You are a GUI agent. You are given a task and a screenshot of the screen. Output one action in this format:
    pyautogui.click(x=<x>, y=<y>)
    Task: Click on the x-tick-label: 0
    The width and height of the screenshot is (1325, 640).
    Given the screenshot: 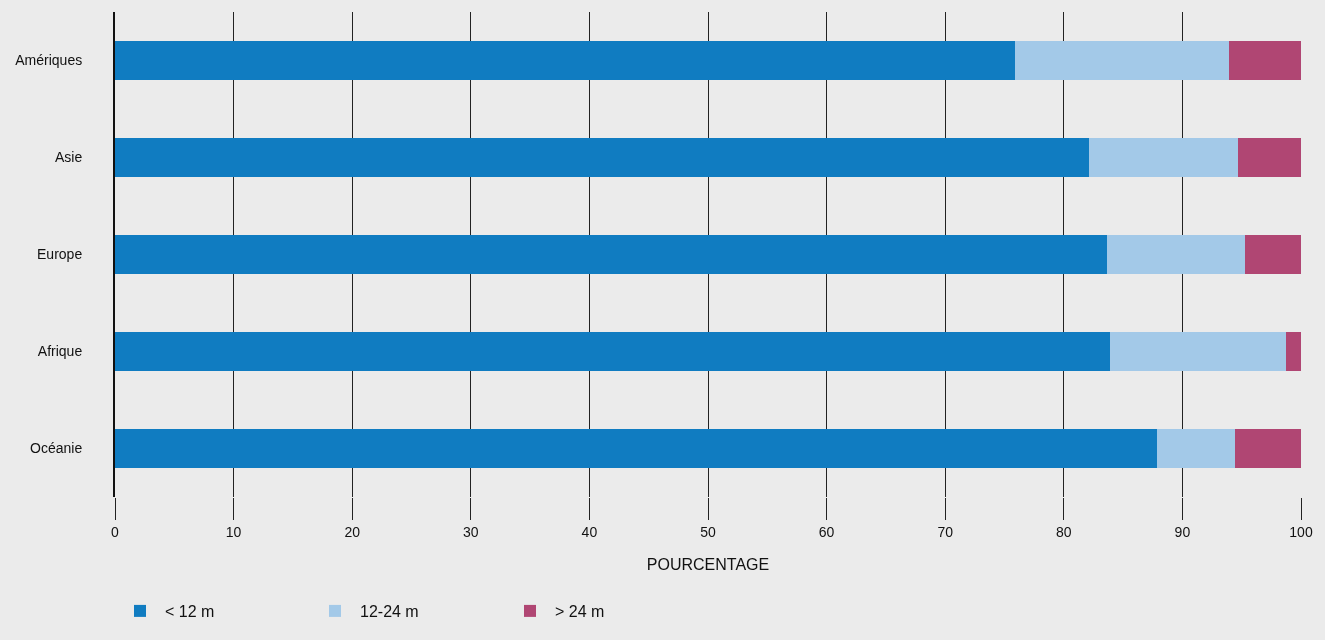 What is the action you would take?
    pyautogui.click(x=115, y=531)
    